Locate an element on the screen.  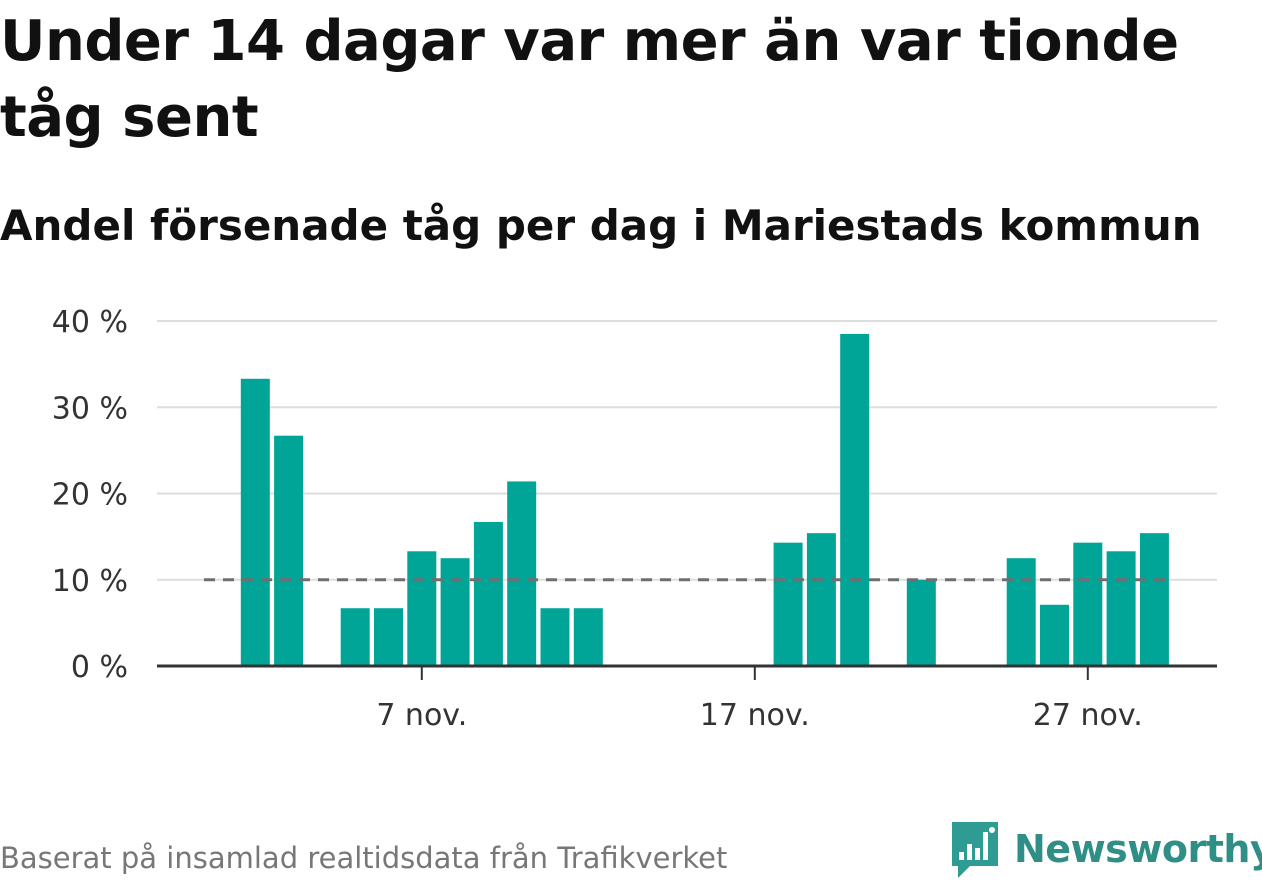
newsworthy-logo-icon is located at coordinates (975, 850).